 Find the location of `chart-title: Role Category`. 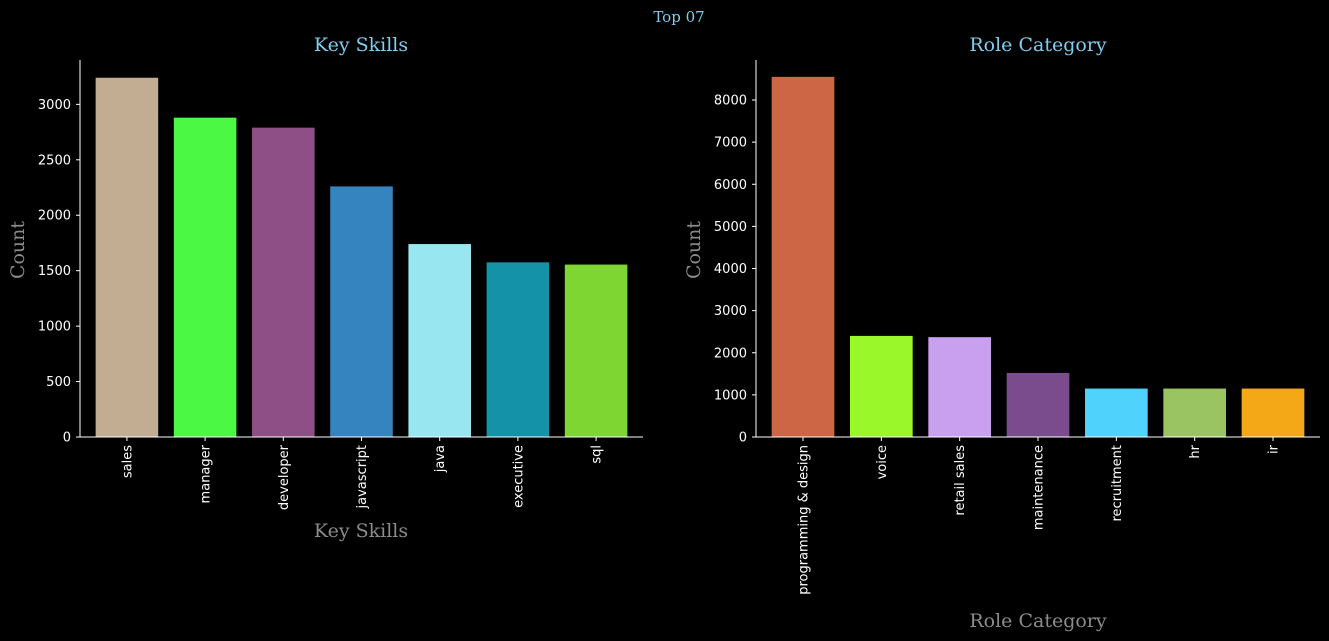

chart-title: Role Category is located at coordinates (1038, 45).